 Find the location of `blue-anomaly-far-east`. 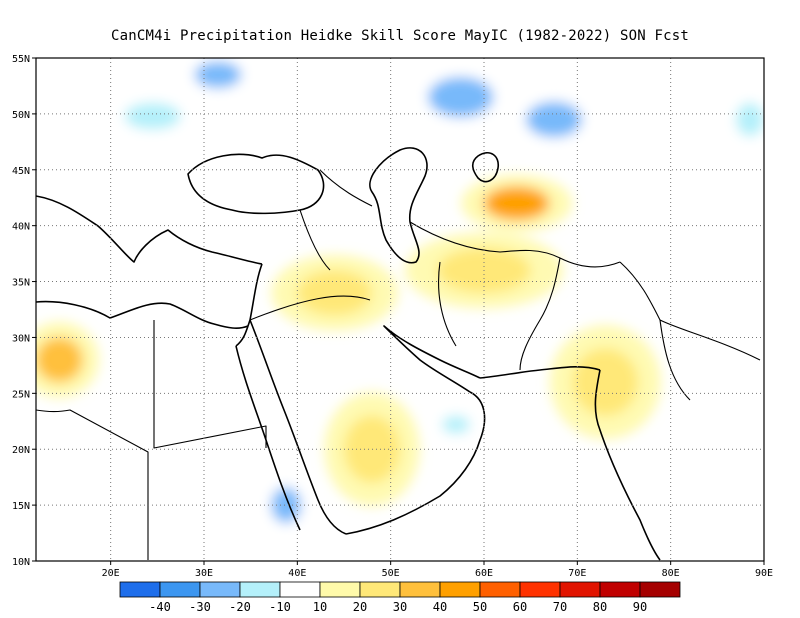

blue-anomaly-far-east is located at coordinates (750, 119).